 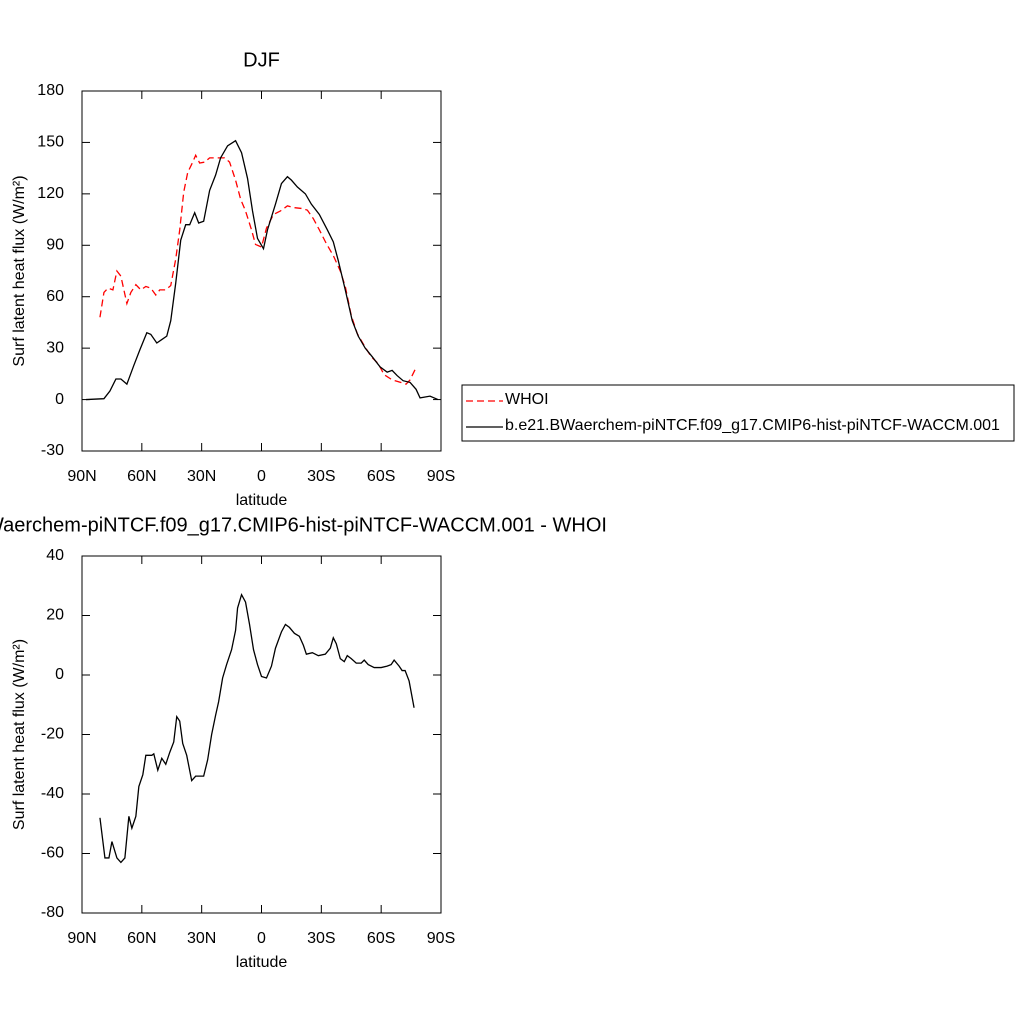 What do you see at coordinates (738, 413) in the screenshot?
I see `legend-box` at bounding box center [738, 413].